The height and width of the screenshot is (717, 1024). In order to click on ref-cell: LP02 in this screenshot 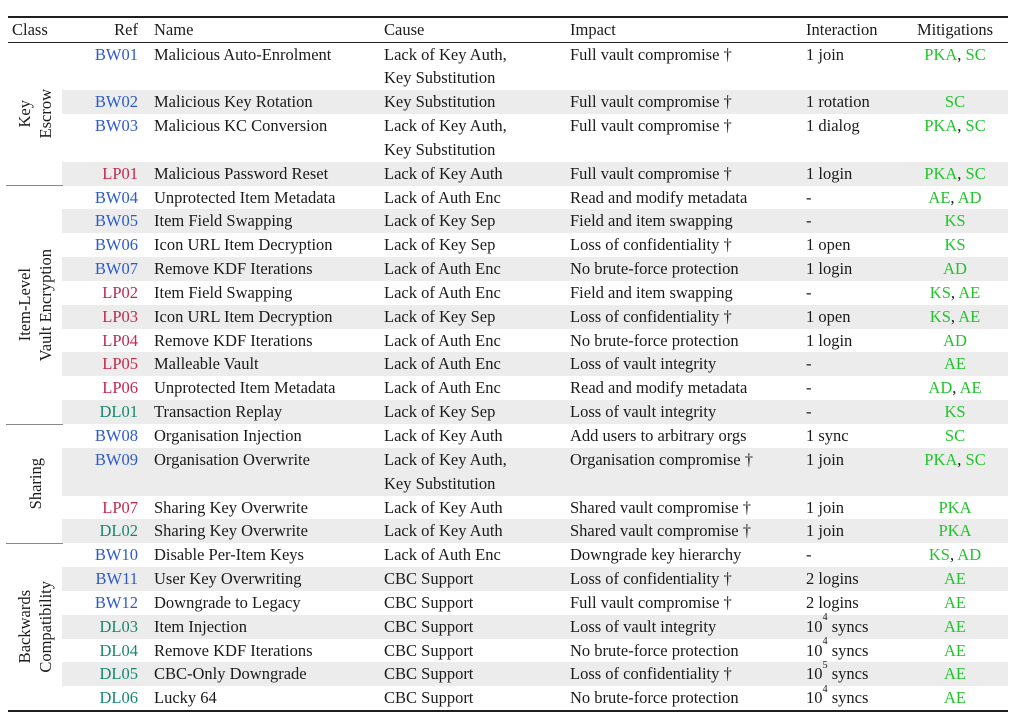, I will do `click(104, 293)`.